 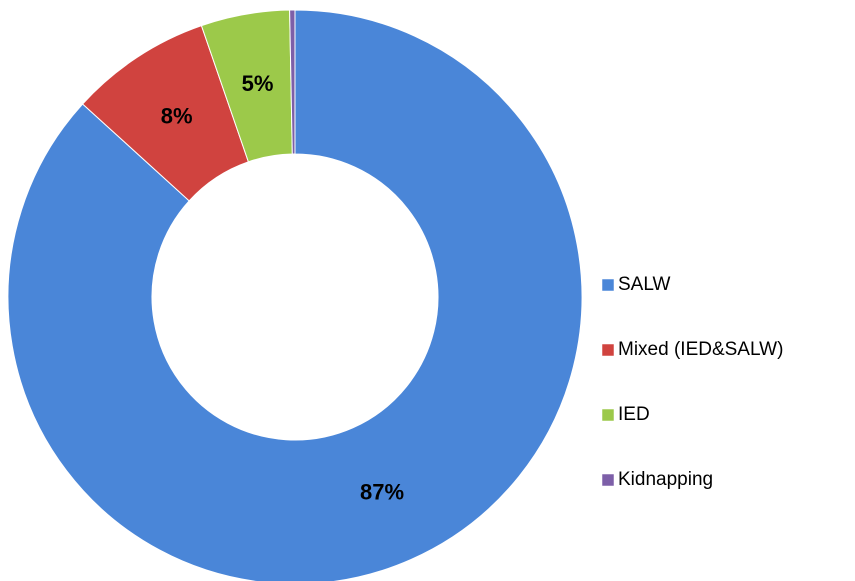 What do you see at coordinates (382, 491) in the screenshot?
I see `data-label: 87%` at bounding box center [382, 491].